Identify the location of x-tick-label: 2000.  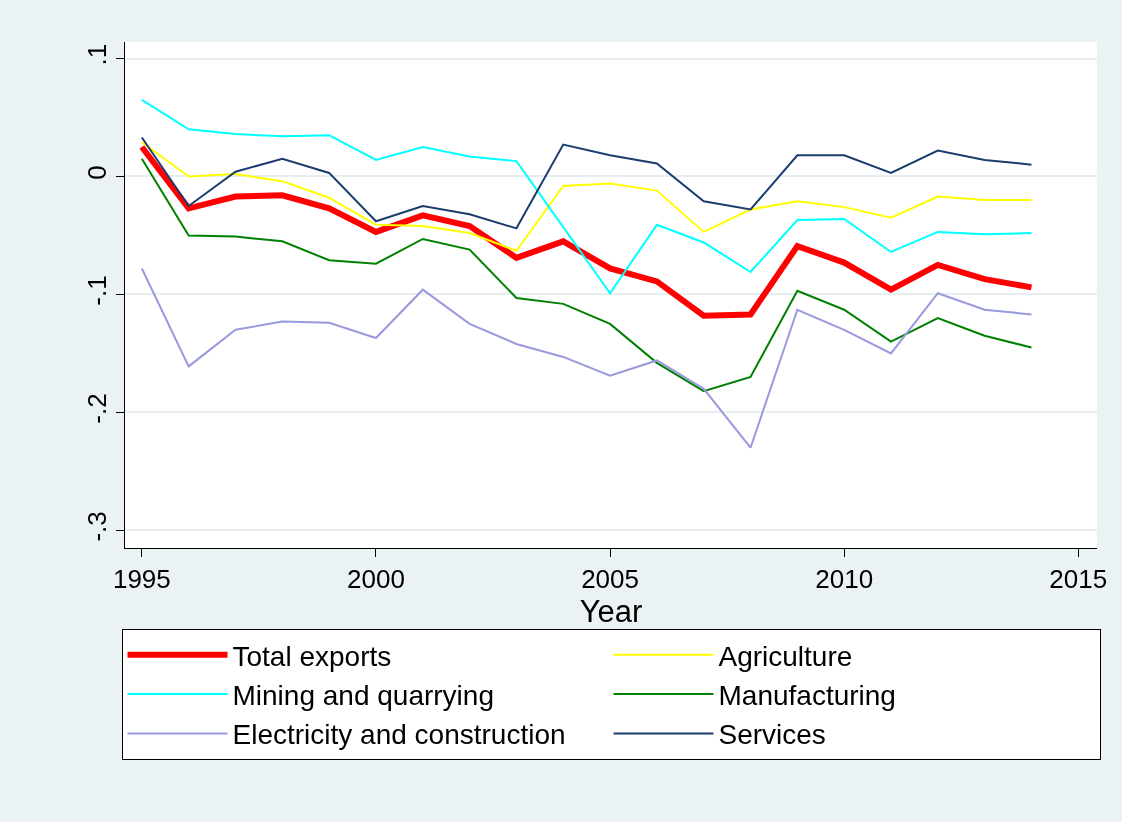
(376, 579).